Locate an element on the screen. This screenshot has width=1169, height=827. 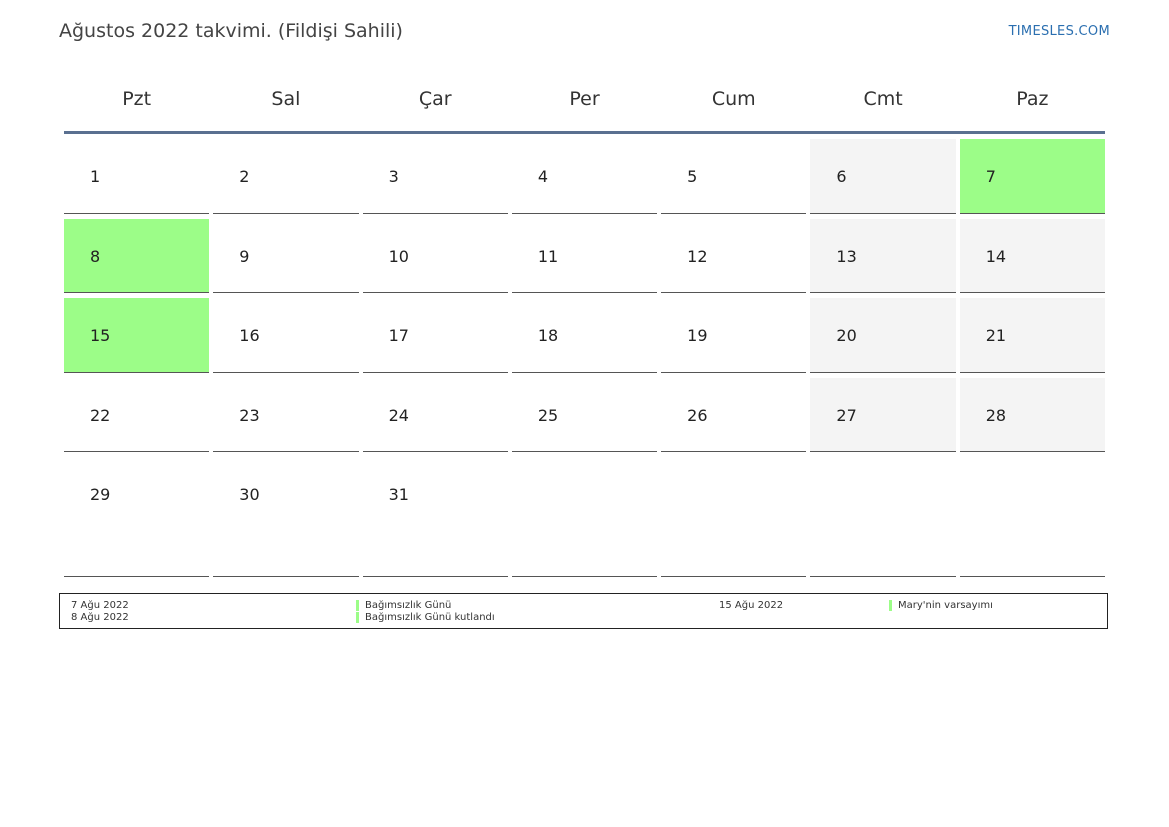
day-cell: 19 is located at coordinates (734, 335).